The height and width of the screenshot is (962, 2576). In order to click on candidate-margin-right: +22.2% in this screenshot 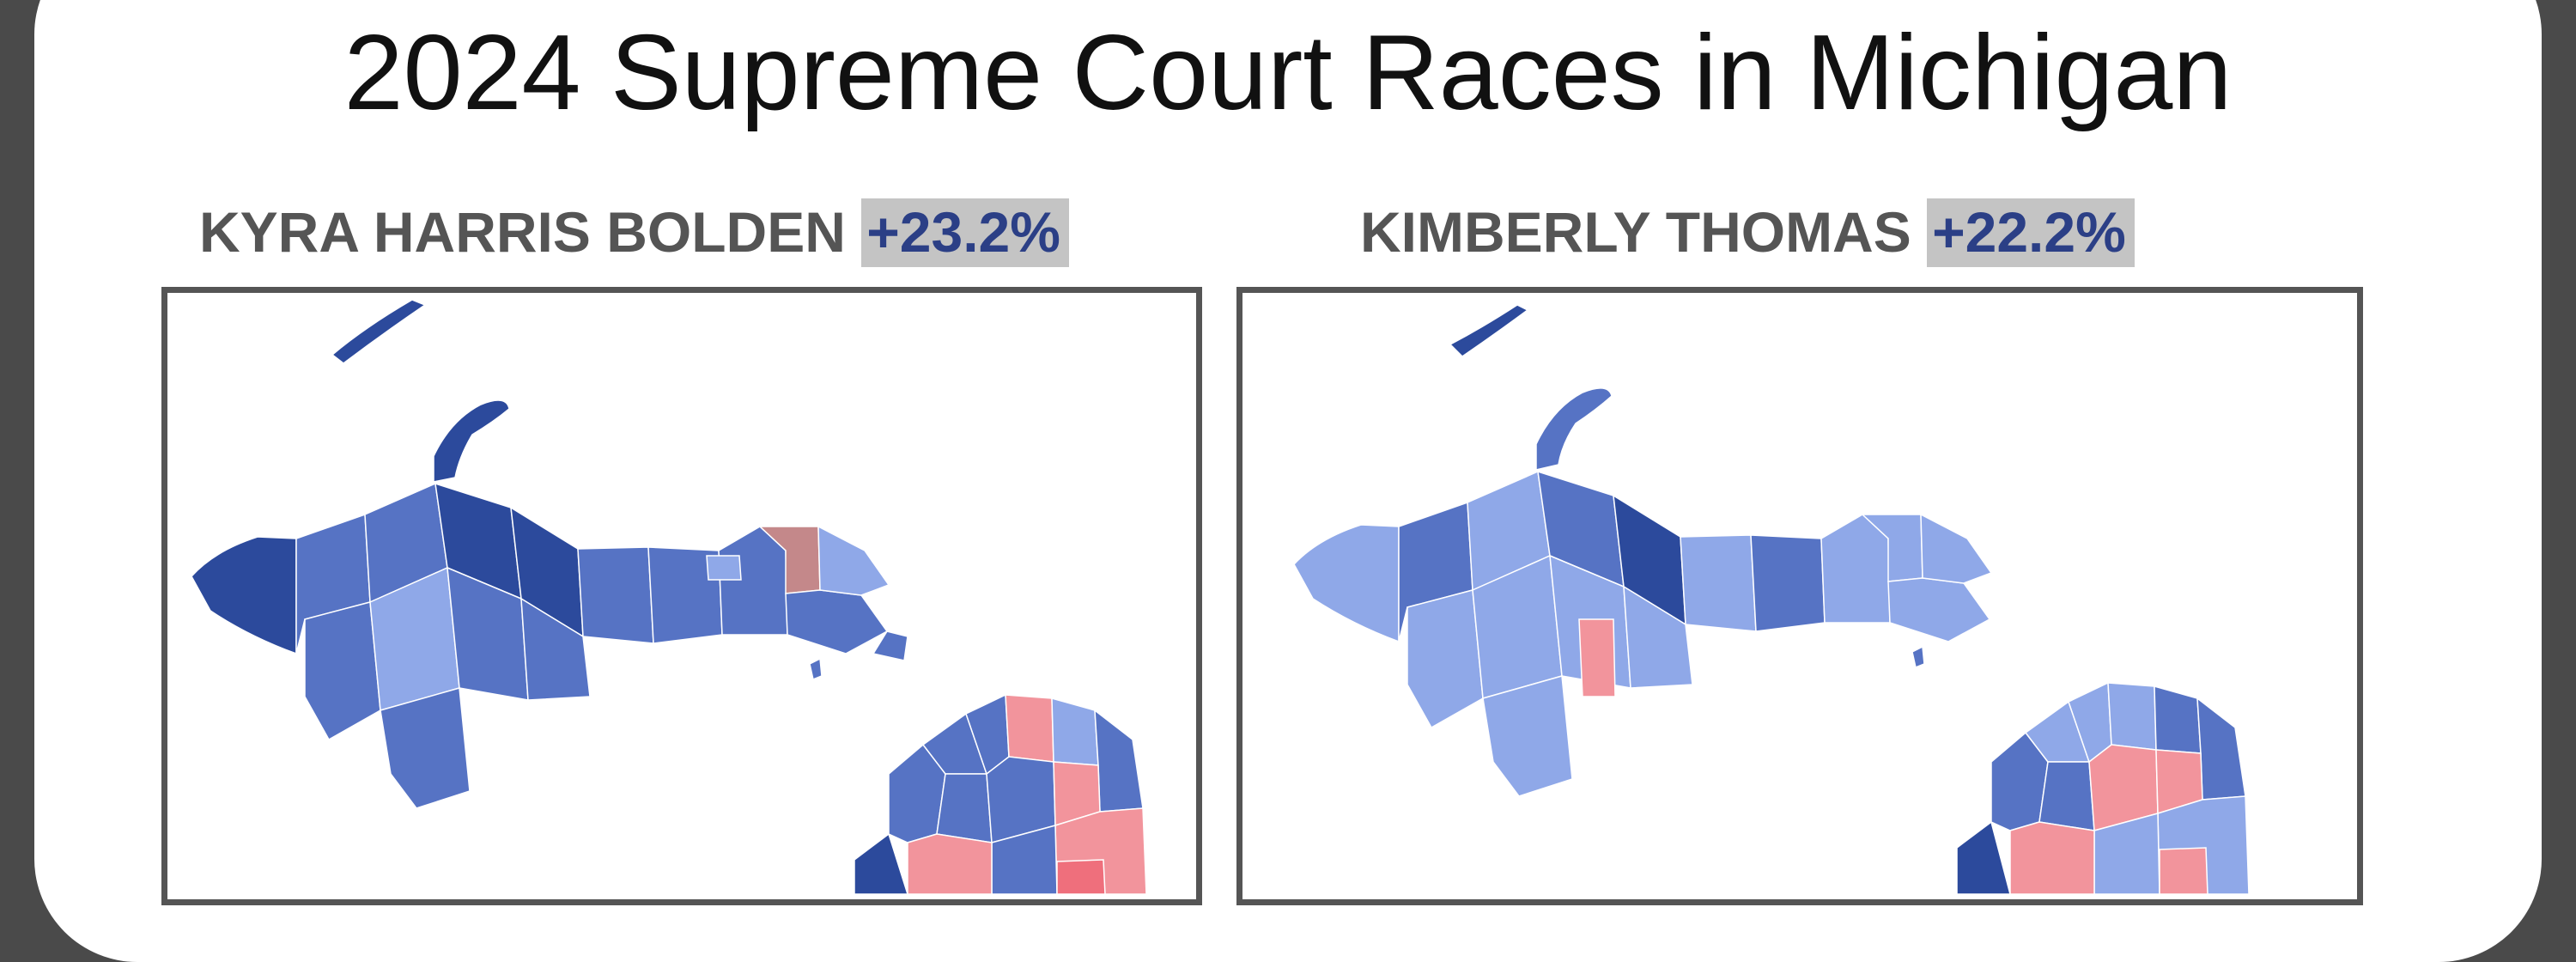, I will do `click(2031, 232)`.